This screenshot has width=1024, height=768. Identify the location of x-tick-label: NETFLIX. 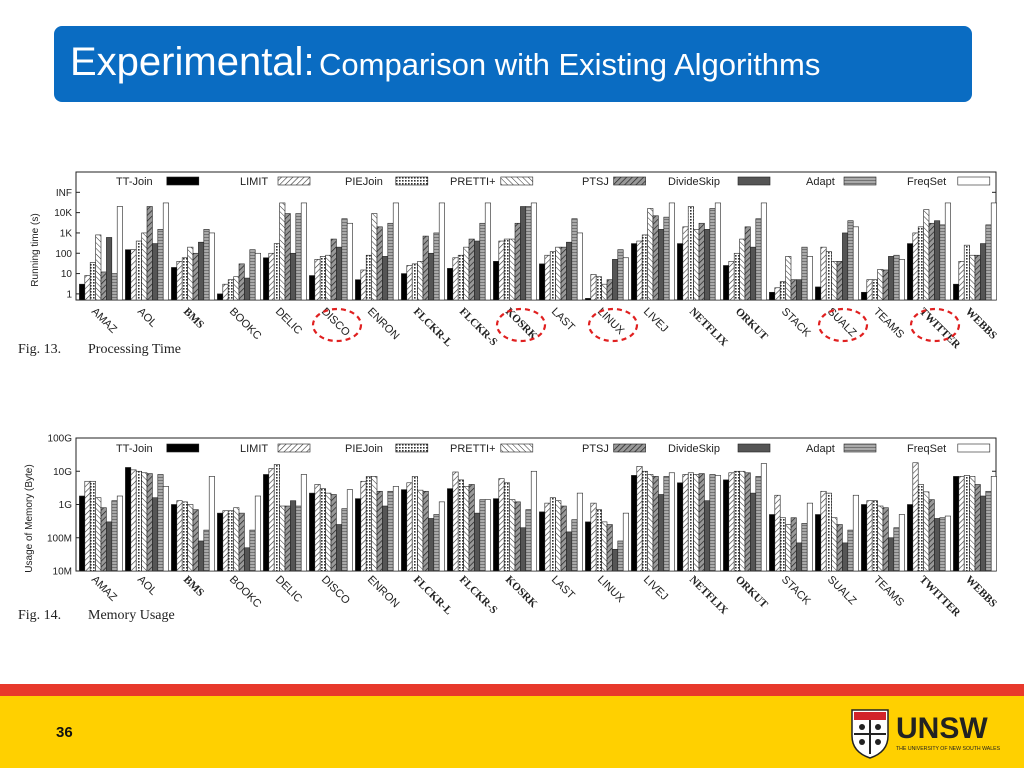
(708, 327).